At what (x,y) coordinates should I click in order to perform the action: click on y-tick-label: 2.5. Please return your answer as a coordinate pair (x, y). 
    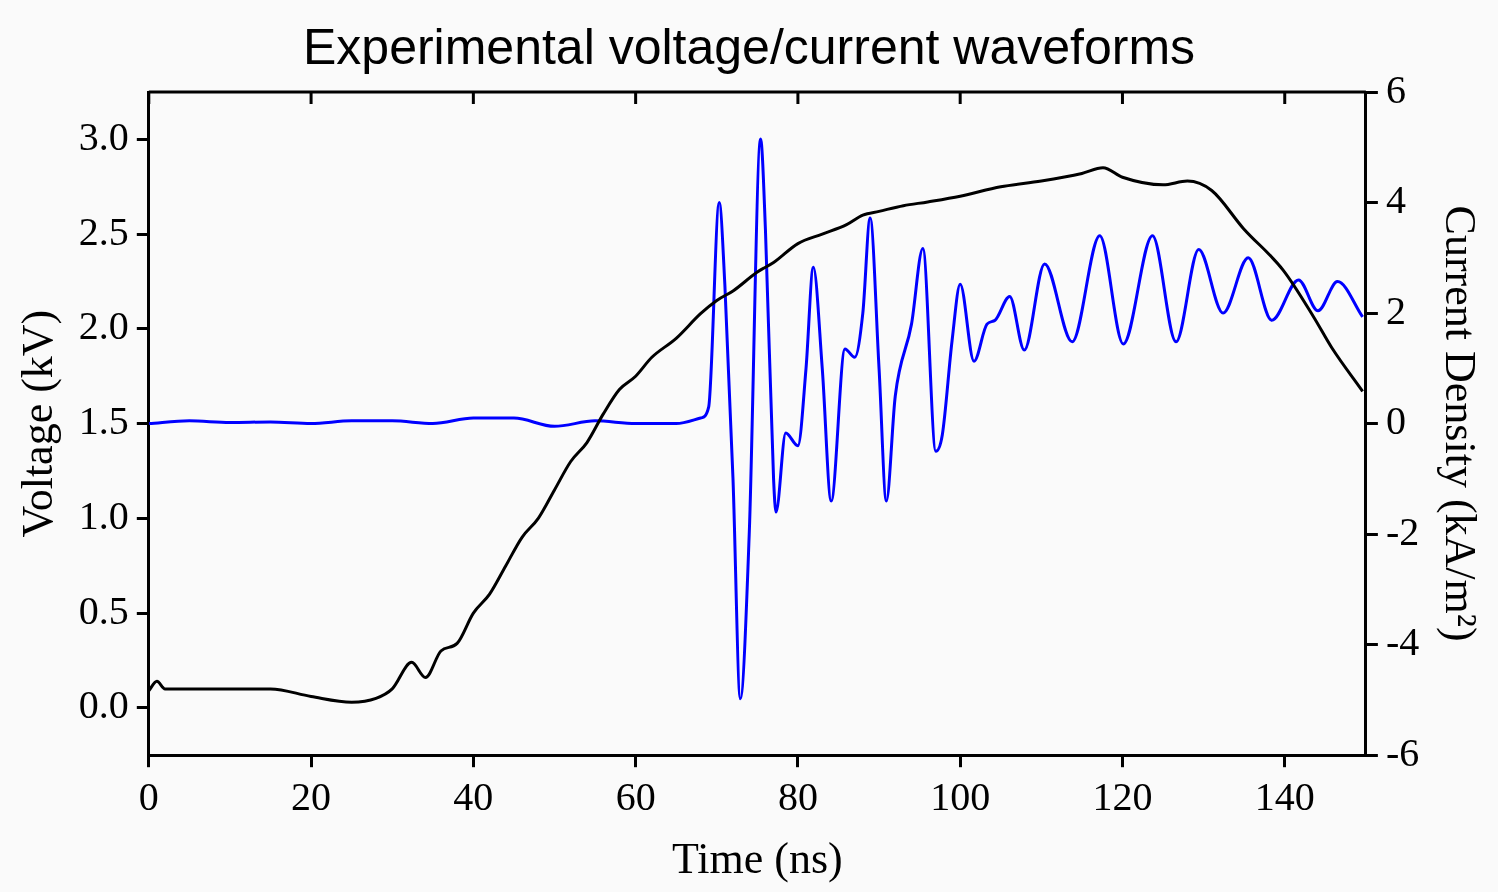
    Looking at the image, I should click on (103, 231).